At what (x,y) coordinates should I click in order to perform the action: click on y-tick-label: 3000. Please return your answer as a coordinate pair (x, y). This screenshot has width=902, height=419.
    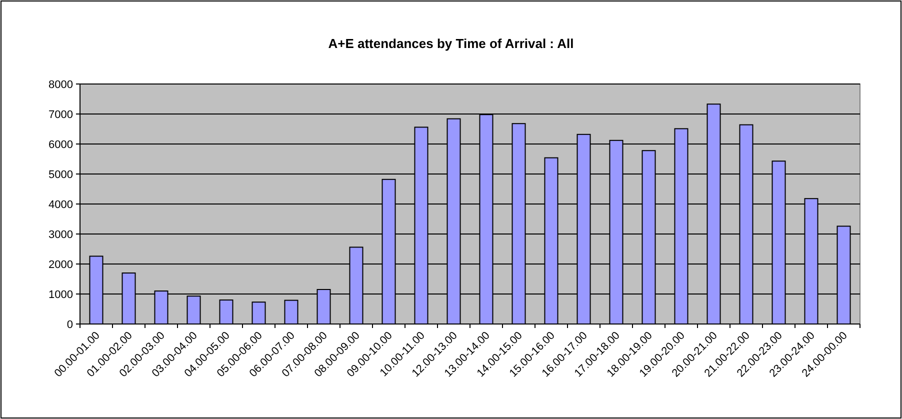
    Looking at the image, I should click on (60, 234).